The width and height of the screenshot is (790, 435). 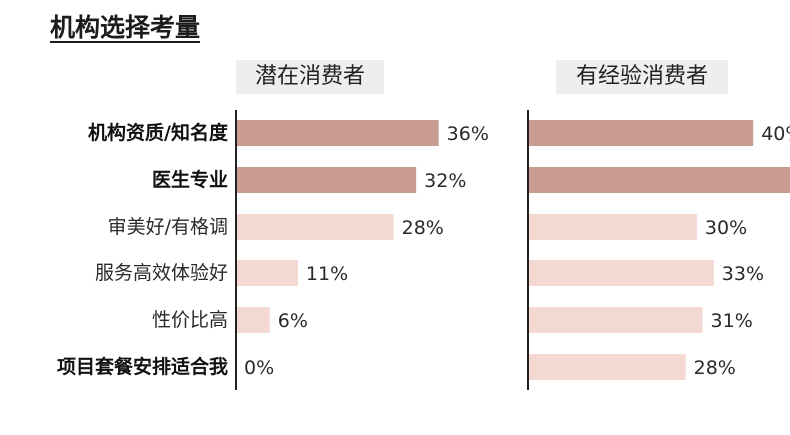 What do you see at coordinates (293, 321) in the screenshot?
I see `value-label: 6%` at bounding box center [293, 321].